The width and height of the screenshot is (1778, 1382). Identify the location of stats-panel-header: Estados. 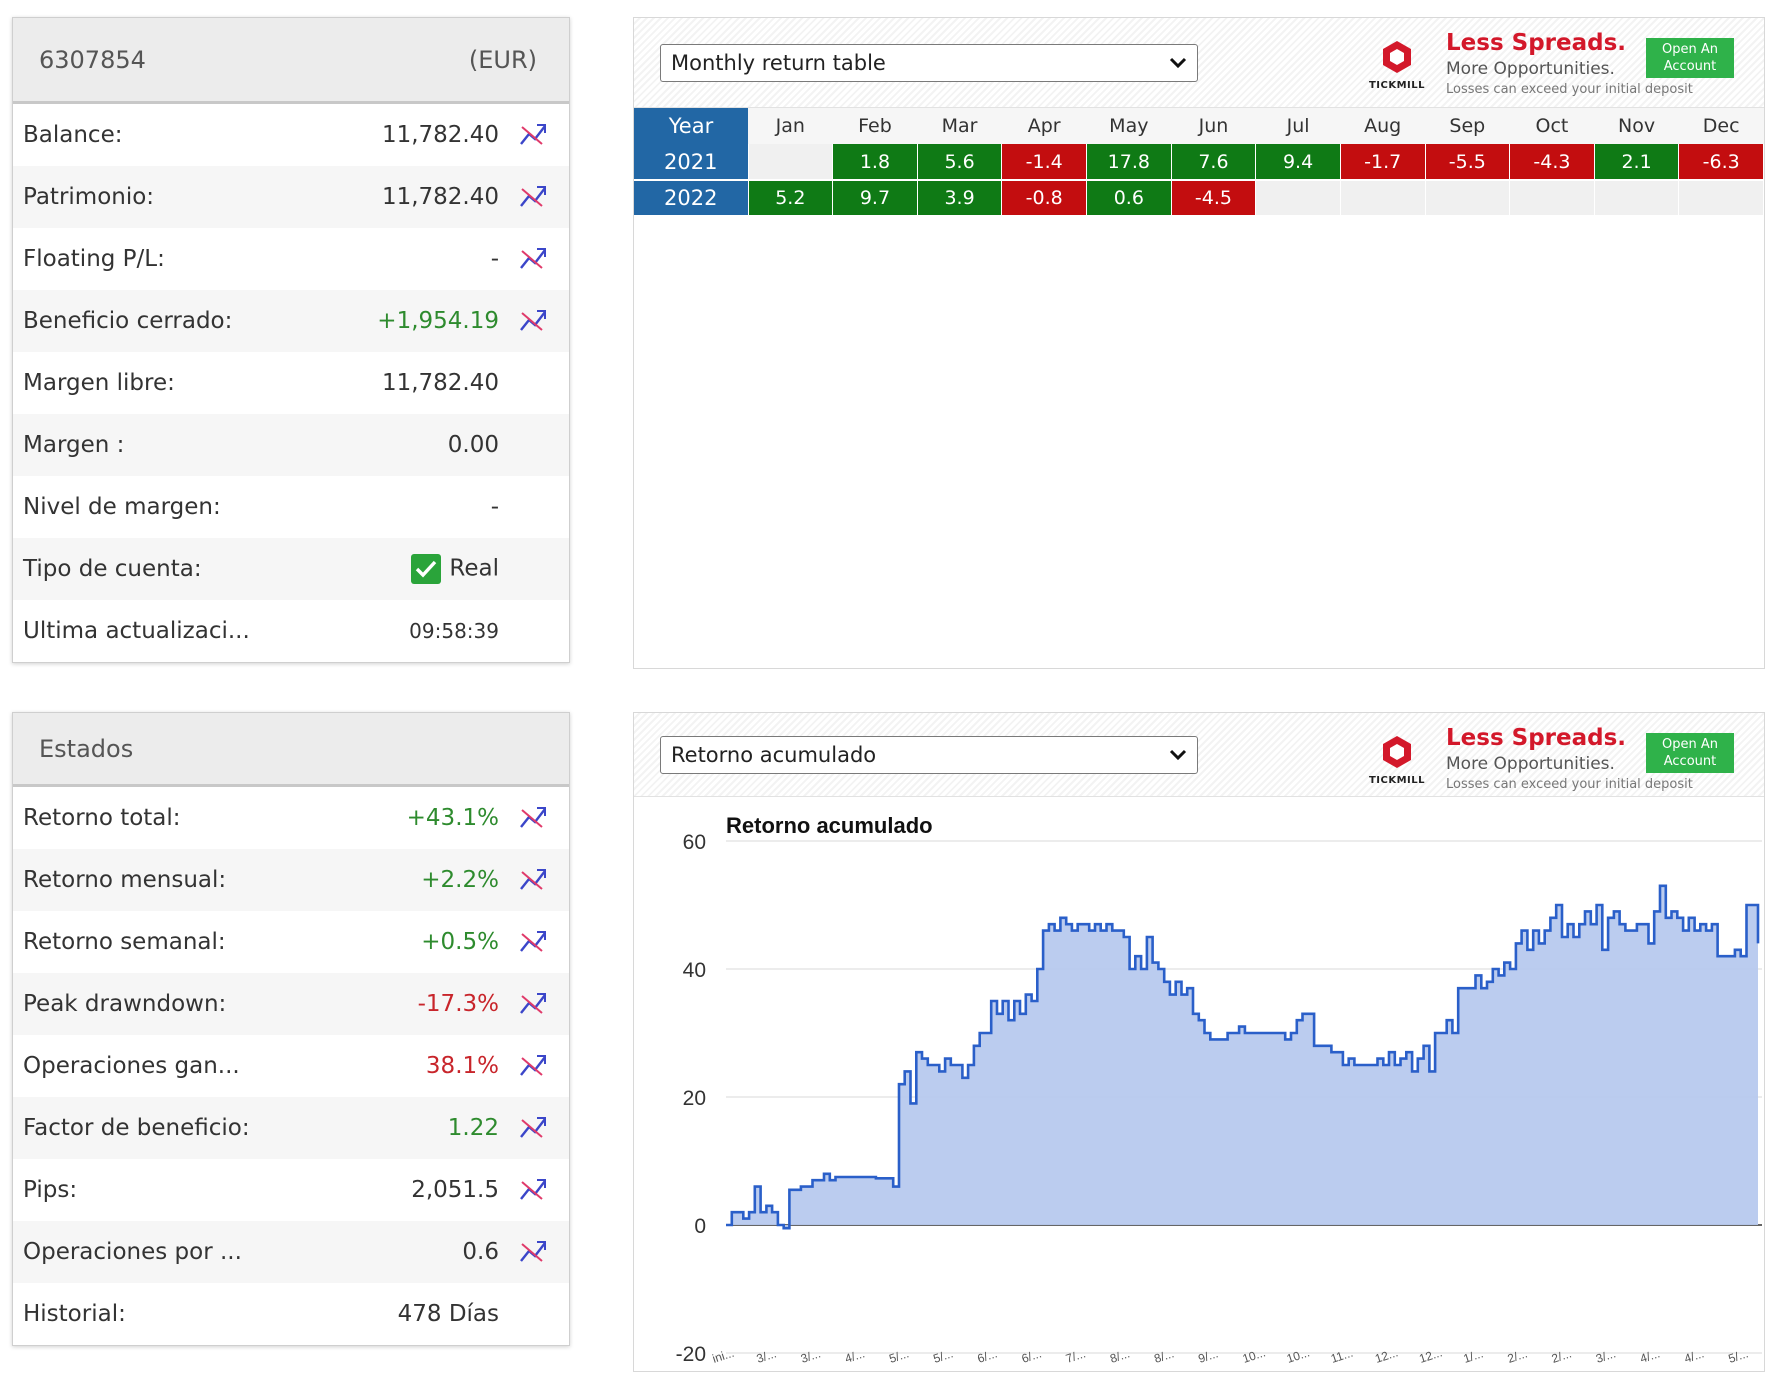
(291, 750).